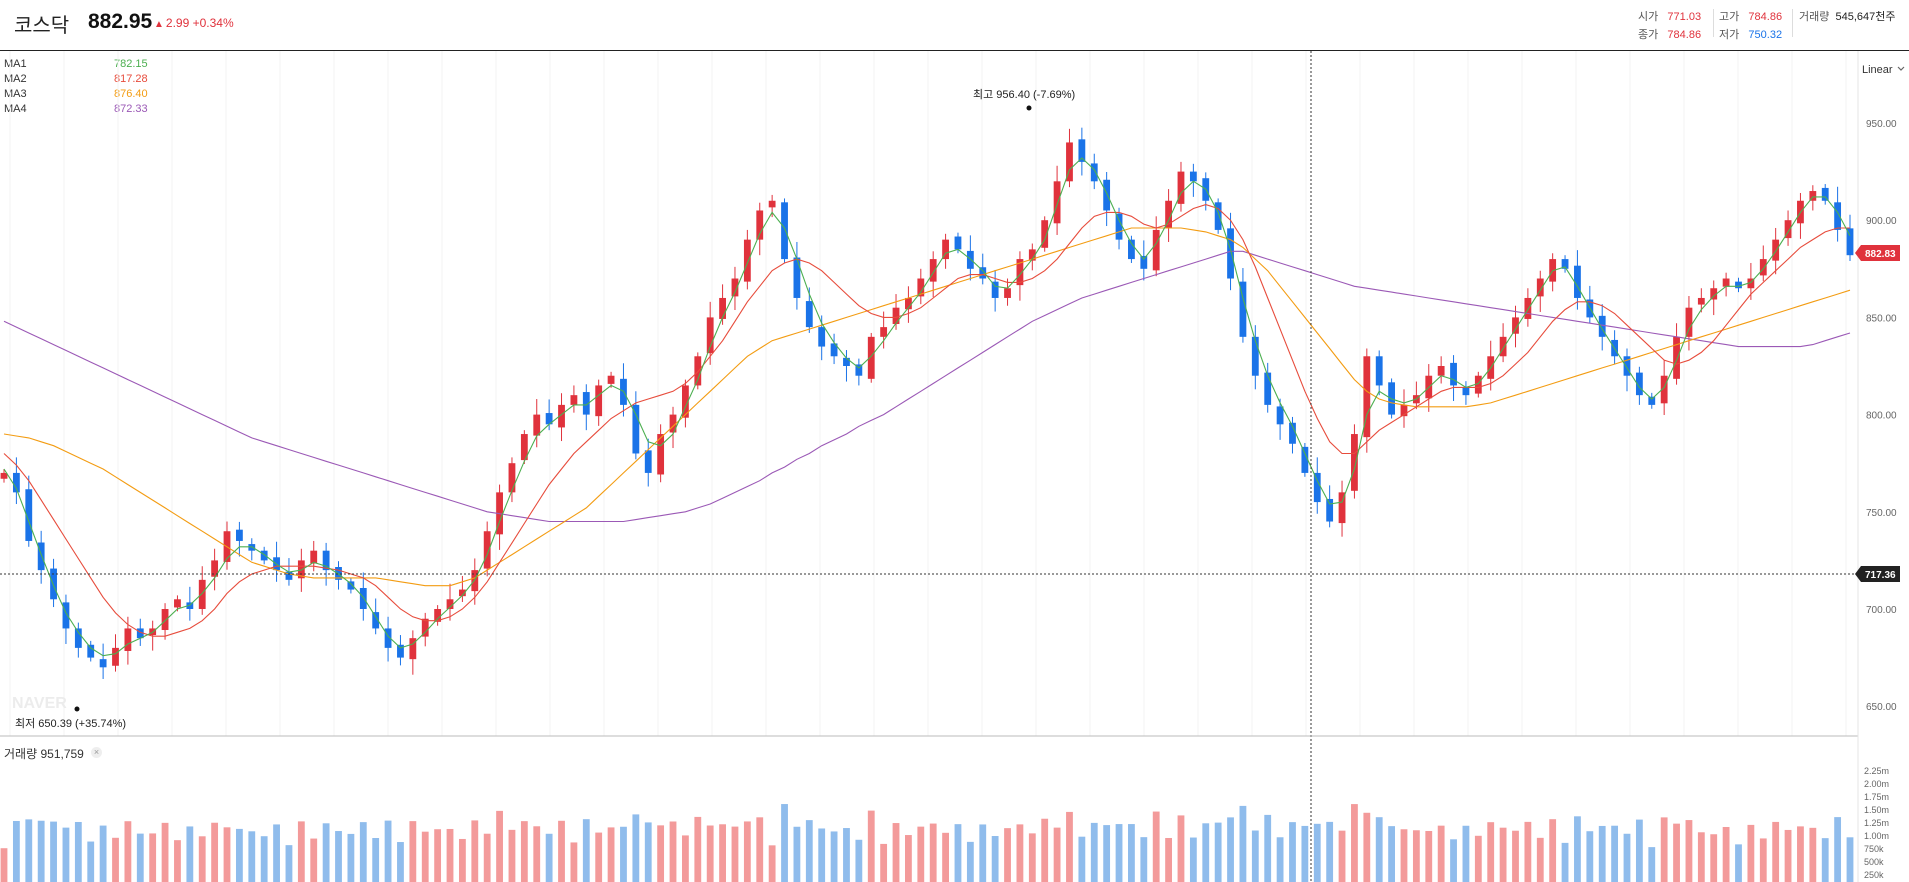  I want to click on min-point, so click(77, 709).